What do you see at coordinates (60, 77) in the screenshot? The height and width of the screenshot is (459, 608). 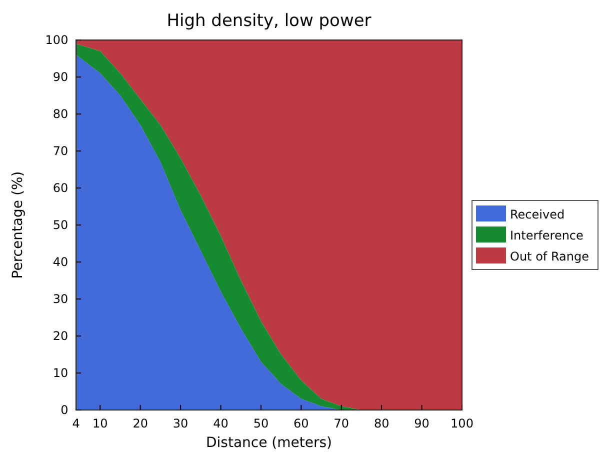 I see `y-tick-label: 90` at bounding box center [60, 77].